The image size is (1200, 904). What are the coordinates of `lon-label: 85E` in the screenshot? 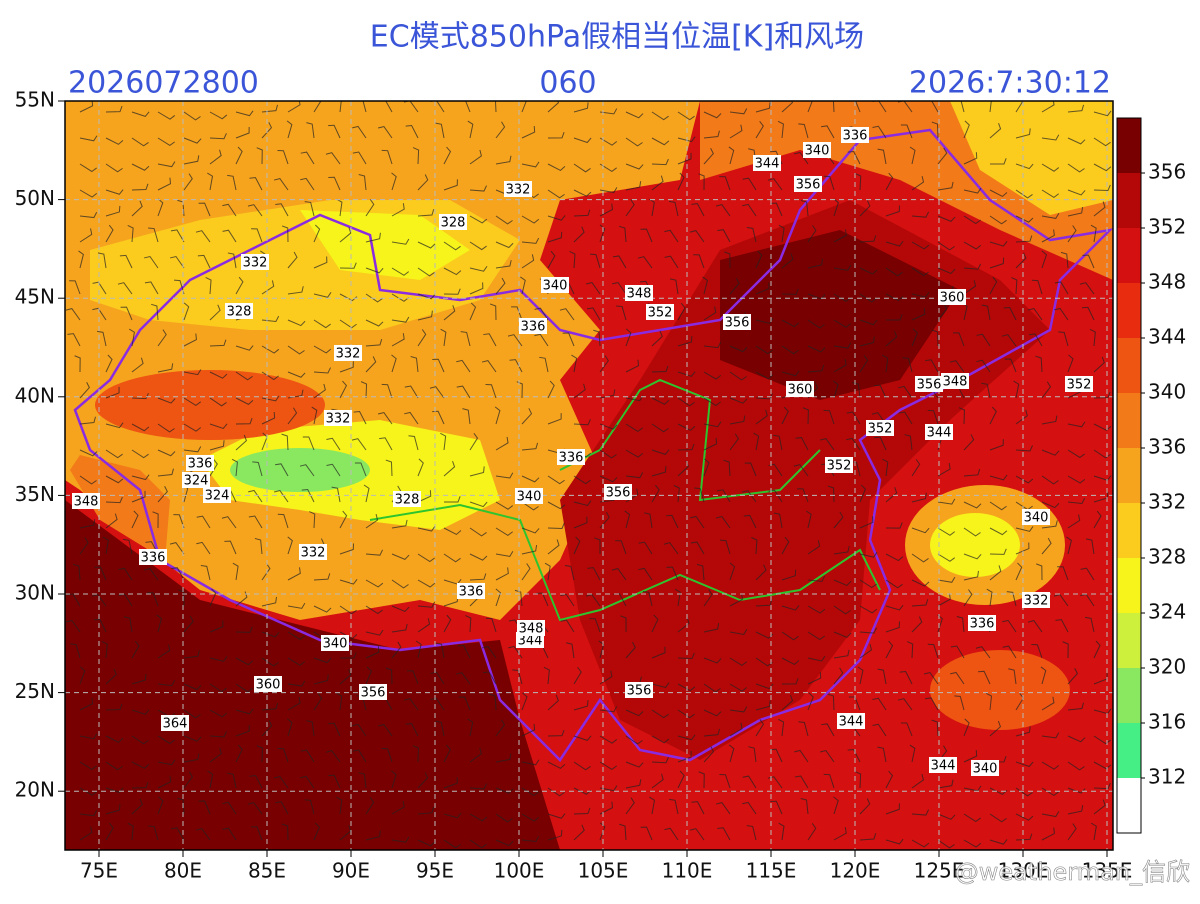 It's located at (267, 871).